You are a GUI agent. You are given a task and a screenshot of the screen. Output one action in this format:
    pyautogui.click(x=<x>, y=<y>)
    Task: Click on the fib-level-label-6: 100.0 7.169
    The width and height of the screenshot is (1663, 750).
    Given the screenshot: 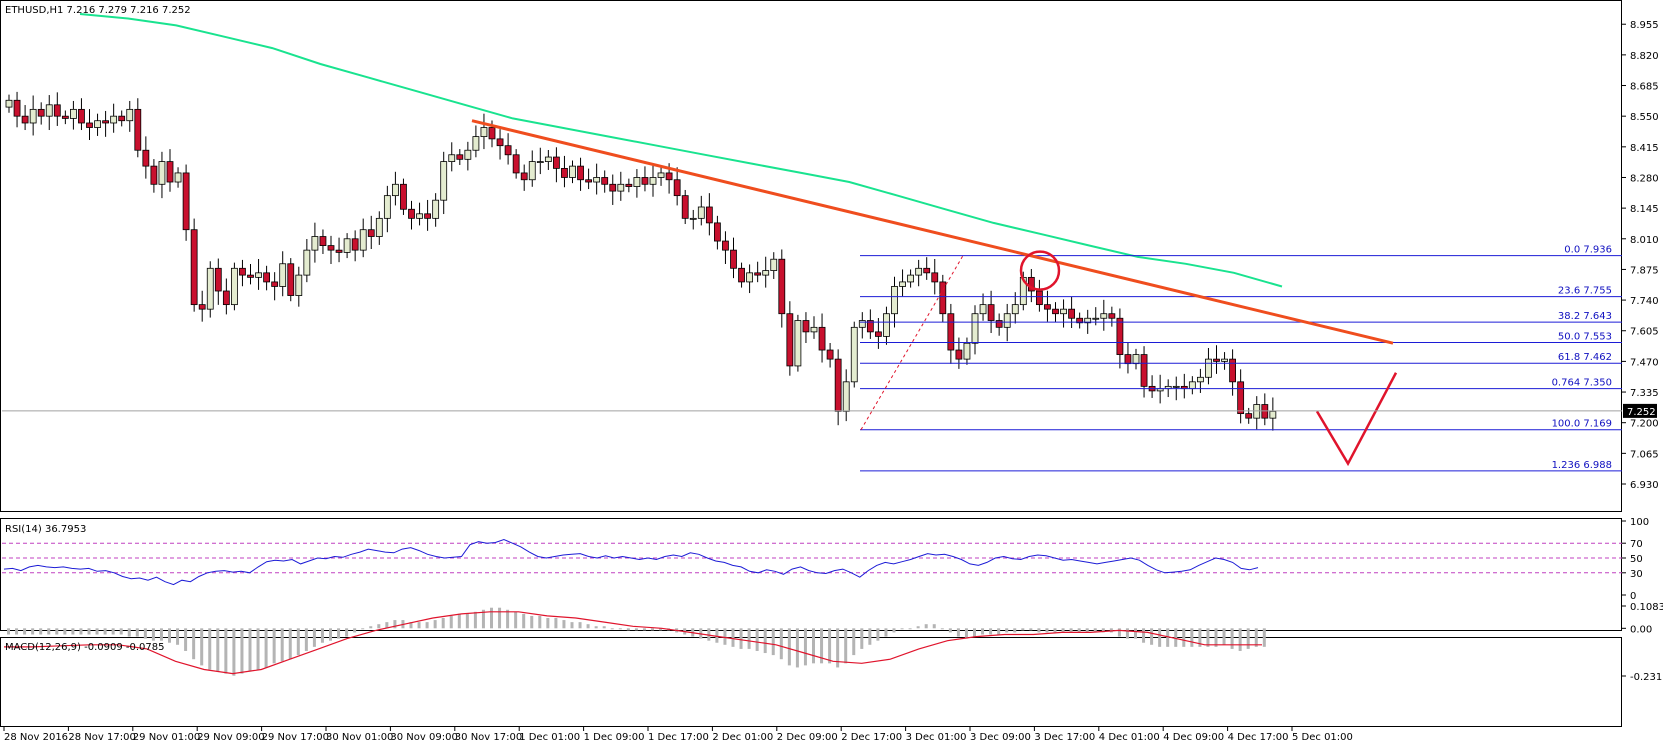 What is the action you would take?
    pyautogui.click(x=1582, y=424)
    